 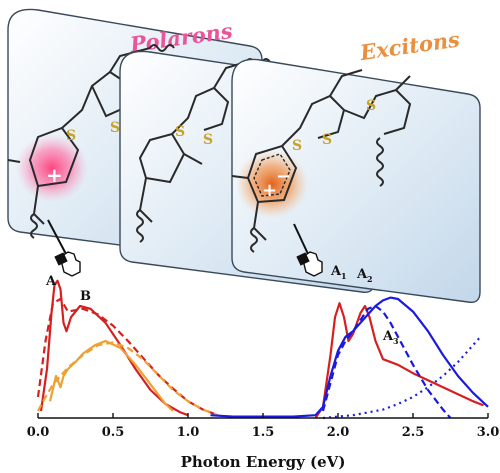 What do you see at coordinates (371, 106) in the screenshot?
I see `exciton-sulfur-3: S` at bounding box center [371, 106].